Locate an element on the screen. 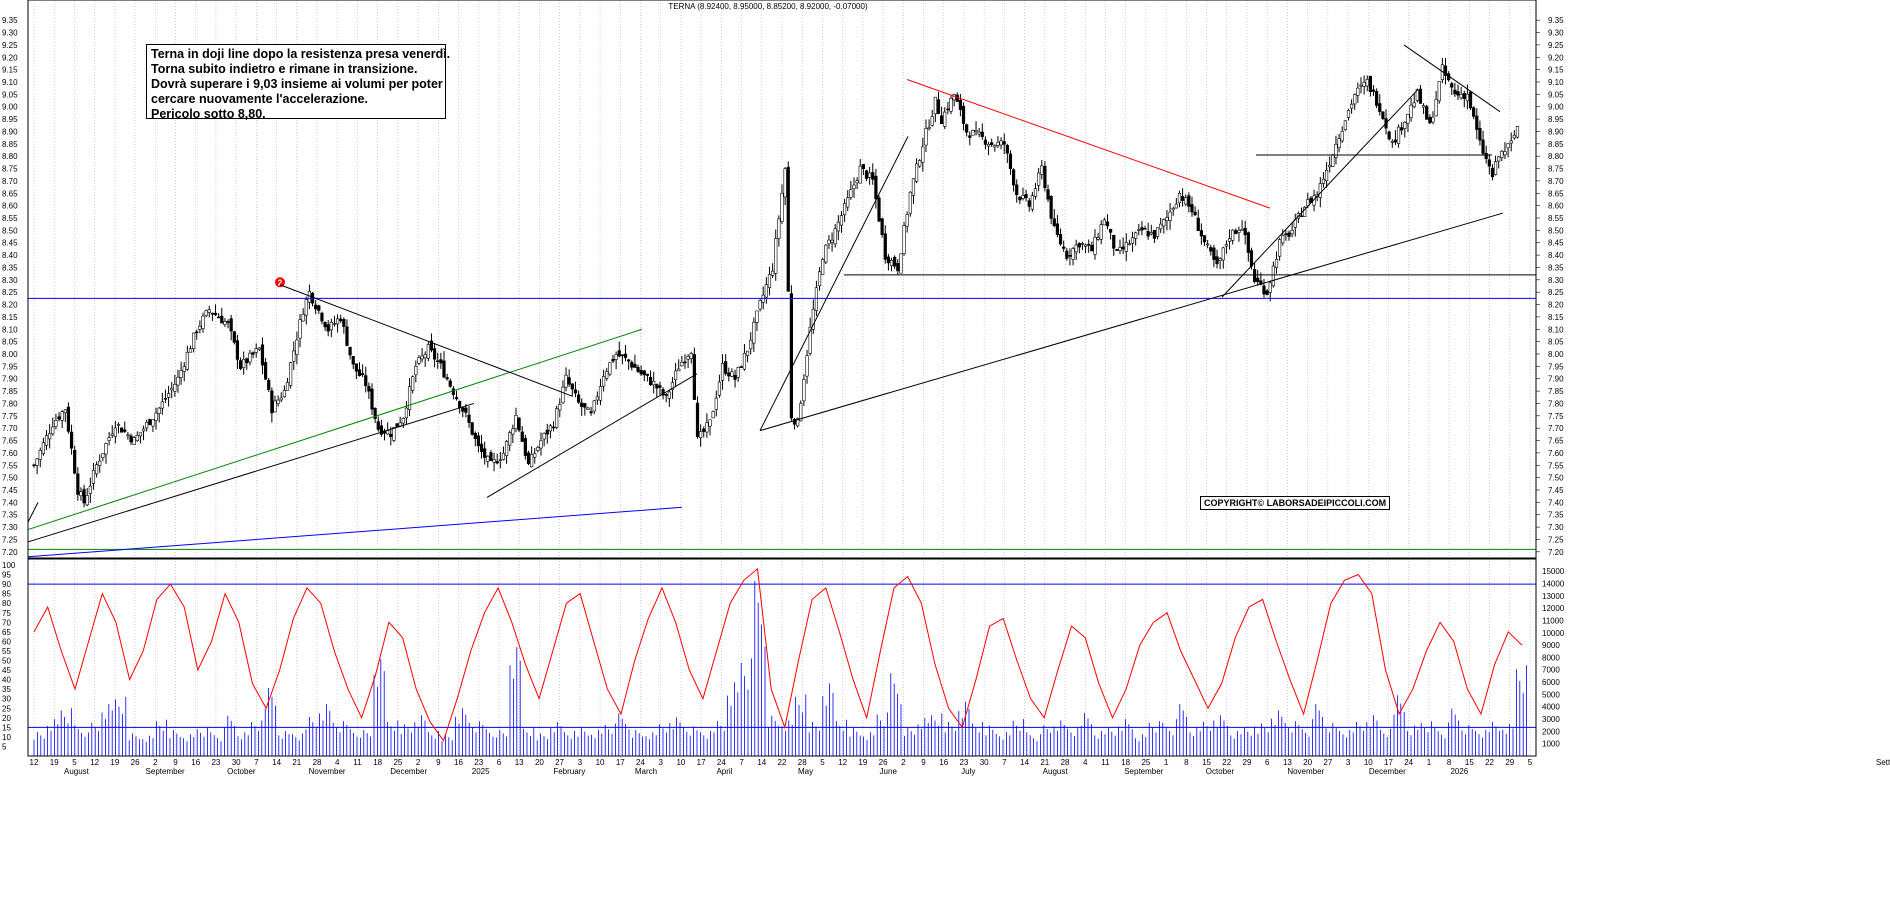  volume-tick-label: 1000 is located at coordinates (1551, 744).